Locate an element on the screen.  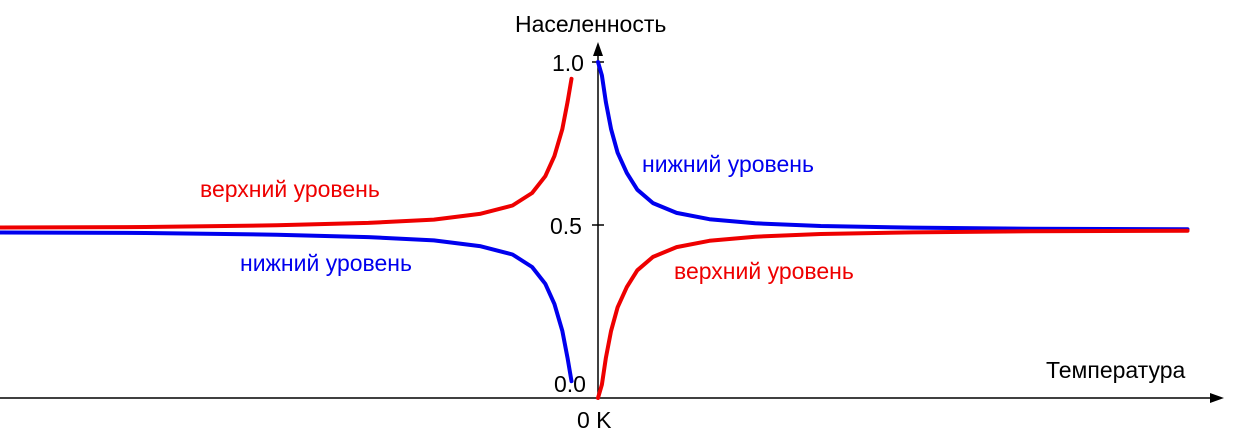
origin-label: 0 K is located at coordinates (594, 420).